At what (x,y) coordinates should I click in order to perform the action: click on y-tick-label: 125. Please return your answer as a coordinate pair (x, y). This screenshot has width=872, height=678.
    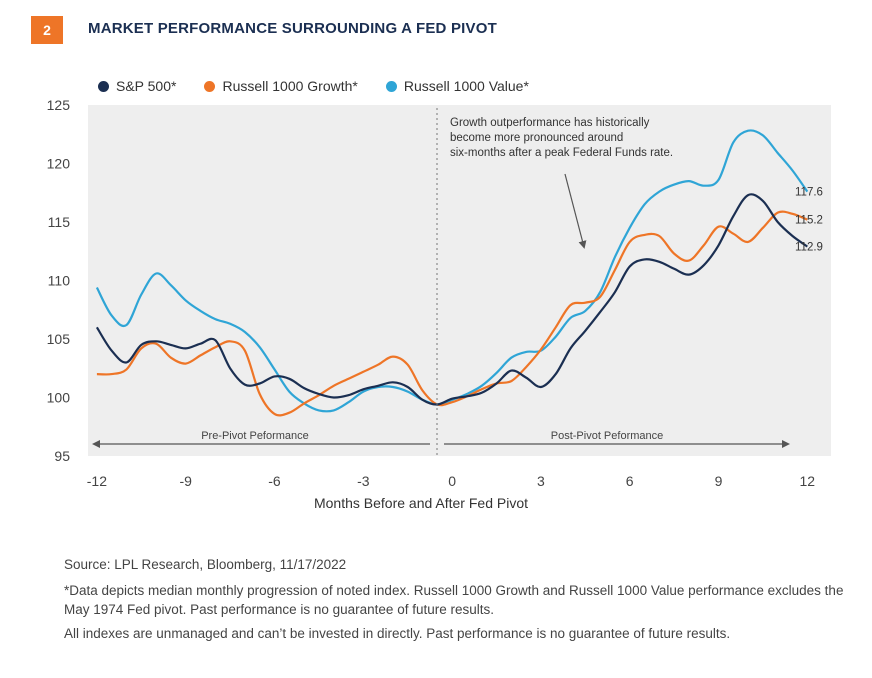
    Looking at the image, I should click on (59, 105).